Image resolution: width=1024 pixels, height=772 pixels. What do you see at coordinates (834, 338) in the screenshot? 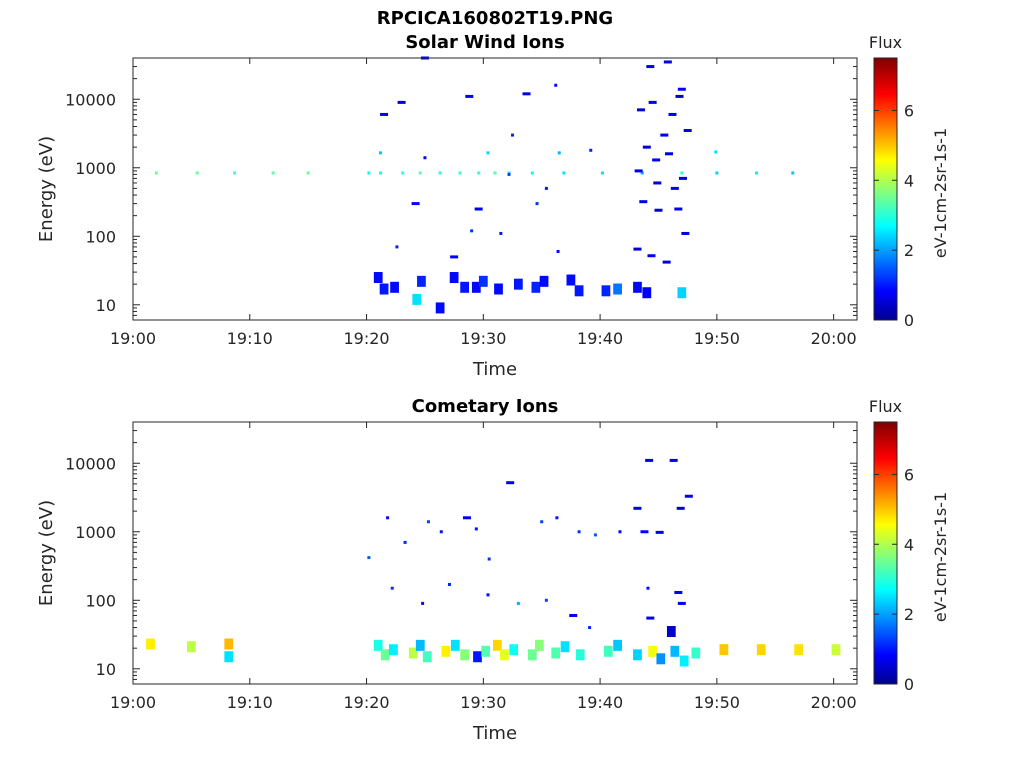
I see `x-tick-label: 20:00` at bounding box center [834, 338].